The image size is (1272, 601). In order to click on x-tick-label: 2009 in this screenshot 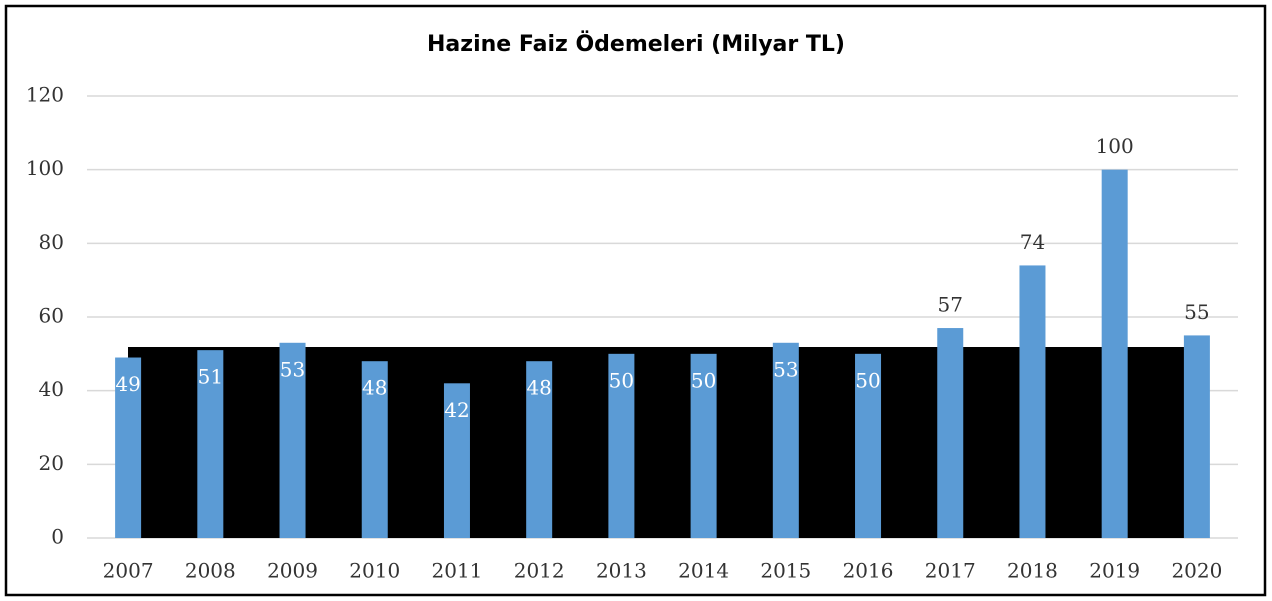, I will do `click(292, 571)`.